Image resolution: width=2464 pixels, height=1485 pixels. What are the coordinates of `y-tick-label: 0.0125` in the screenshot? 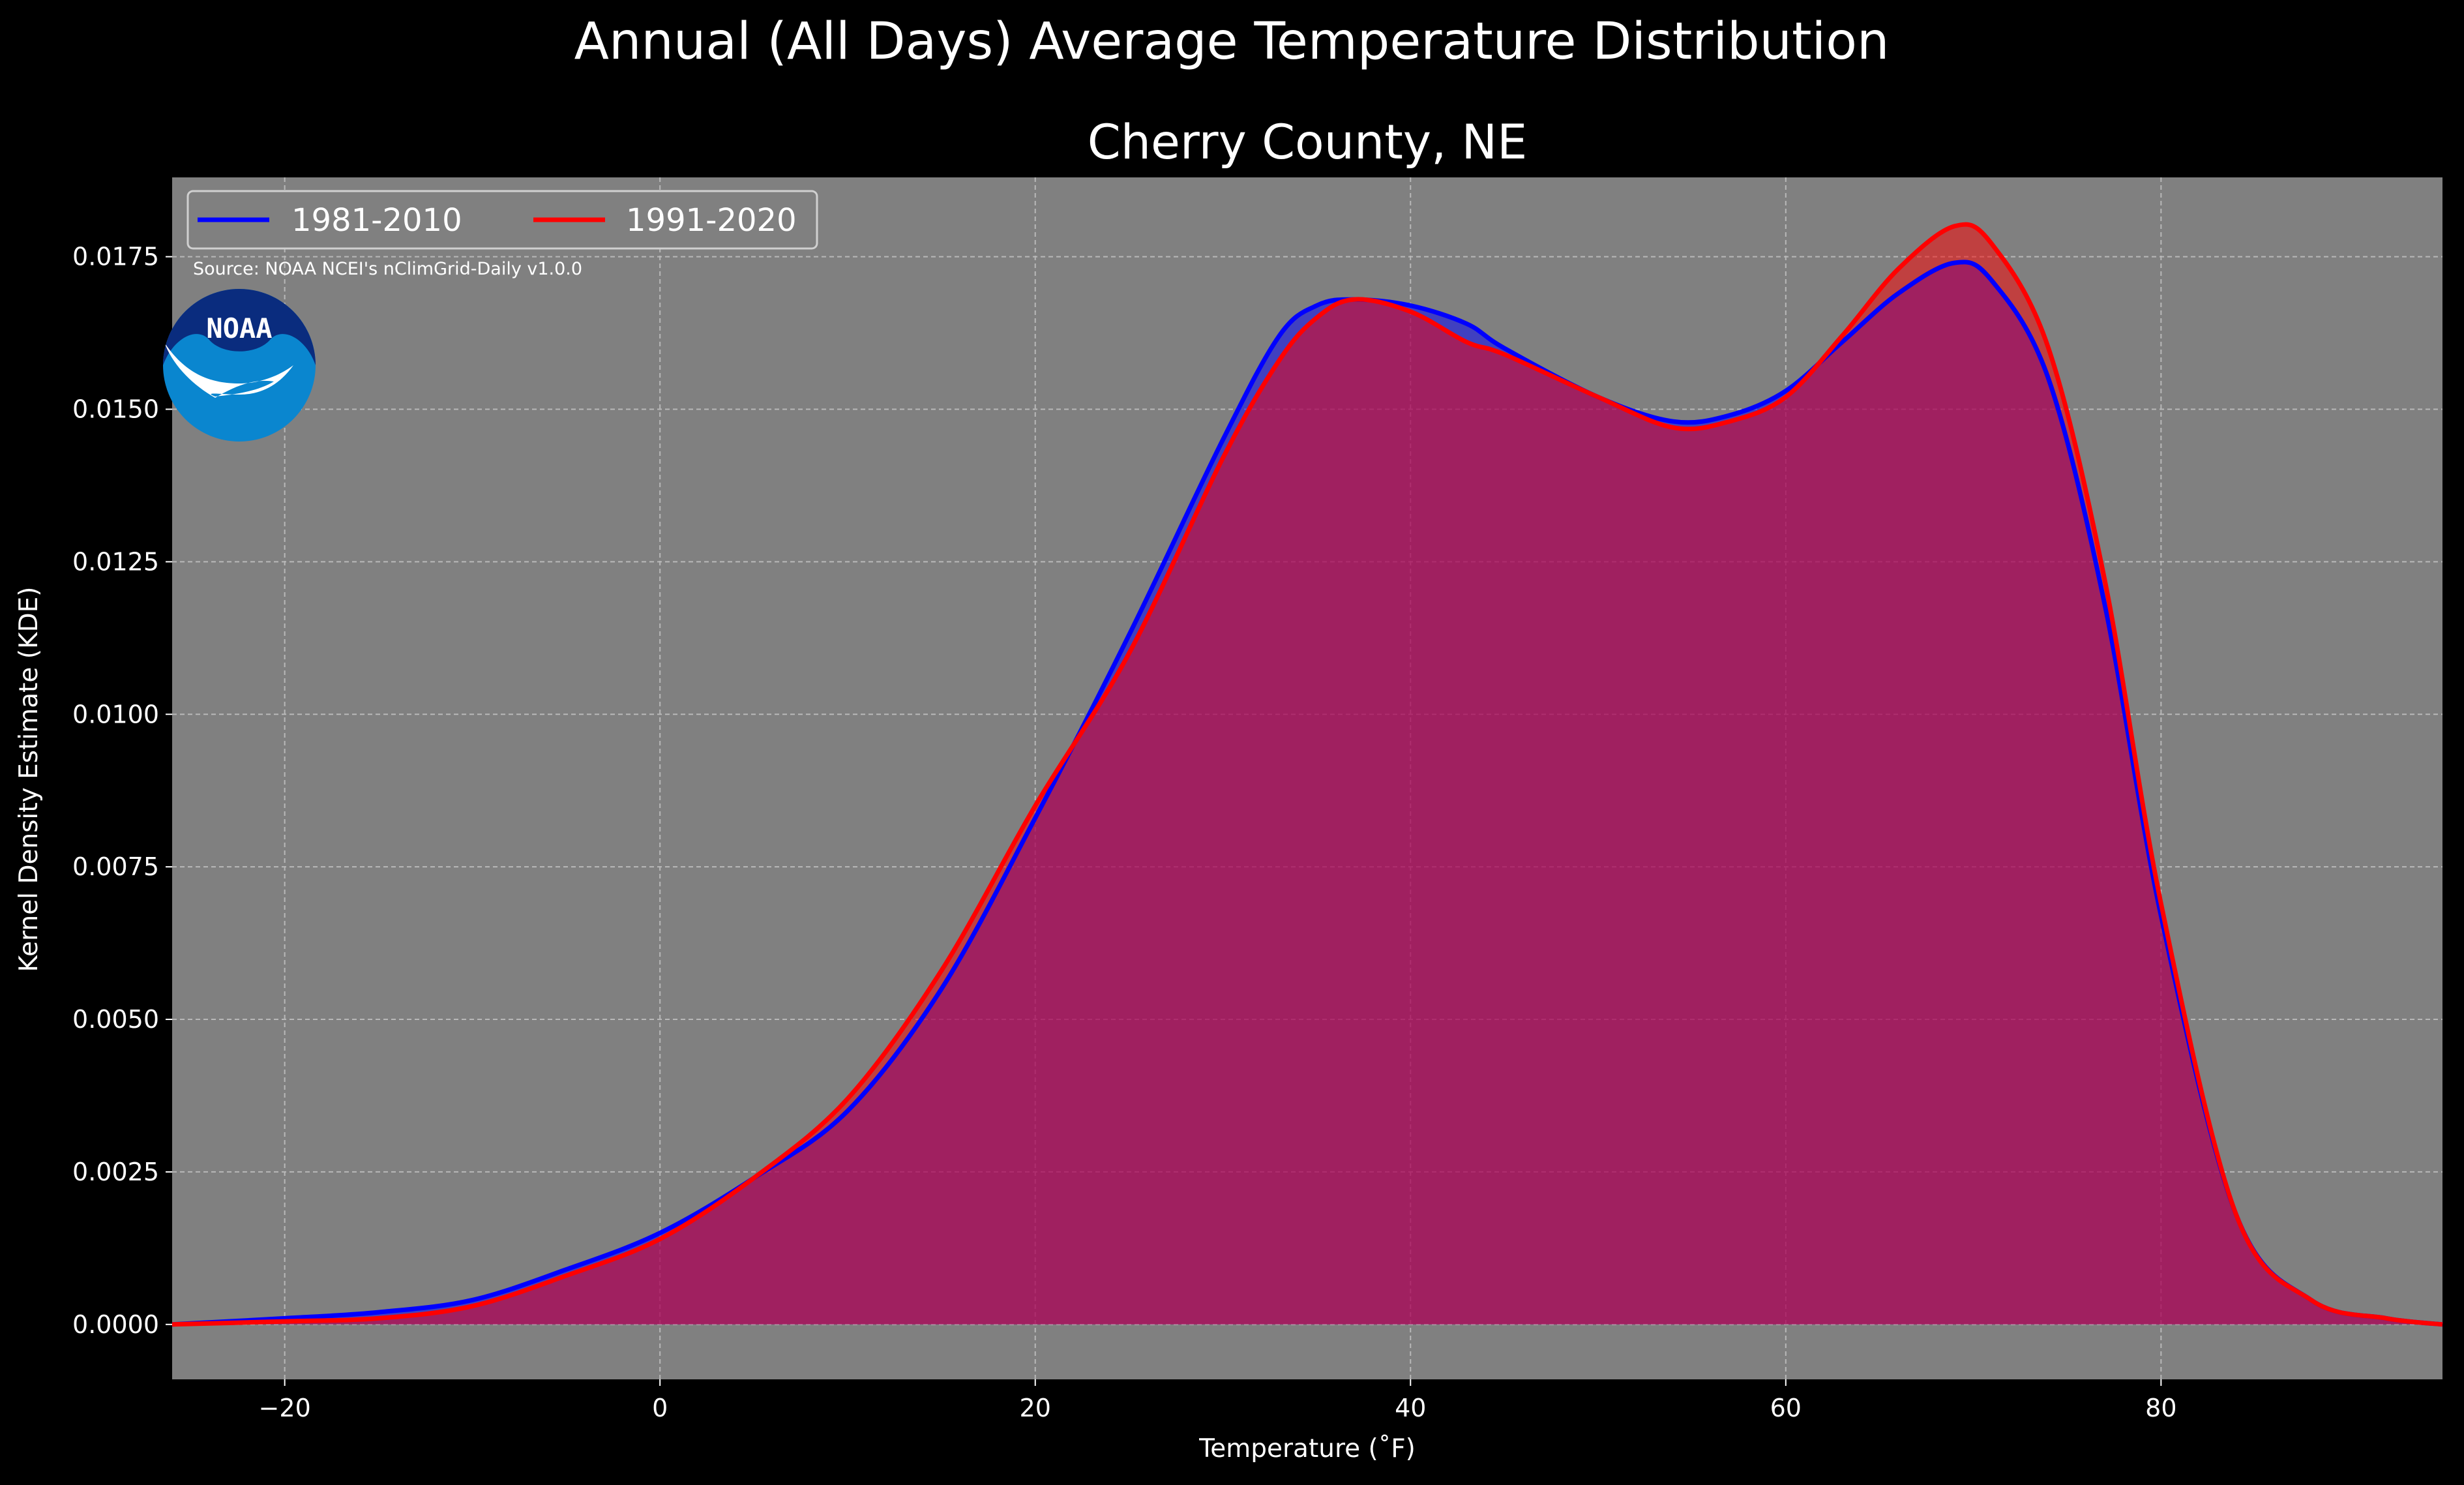 It's located at (115, 561).